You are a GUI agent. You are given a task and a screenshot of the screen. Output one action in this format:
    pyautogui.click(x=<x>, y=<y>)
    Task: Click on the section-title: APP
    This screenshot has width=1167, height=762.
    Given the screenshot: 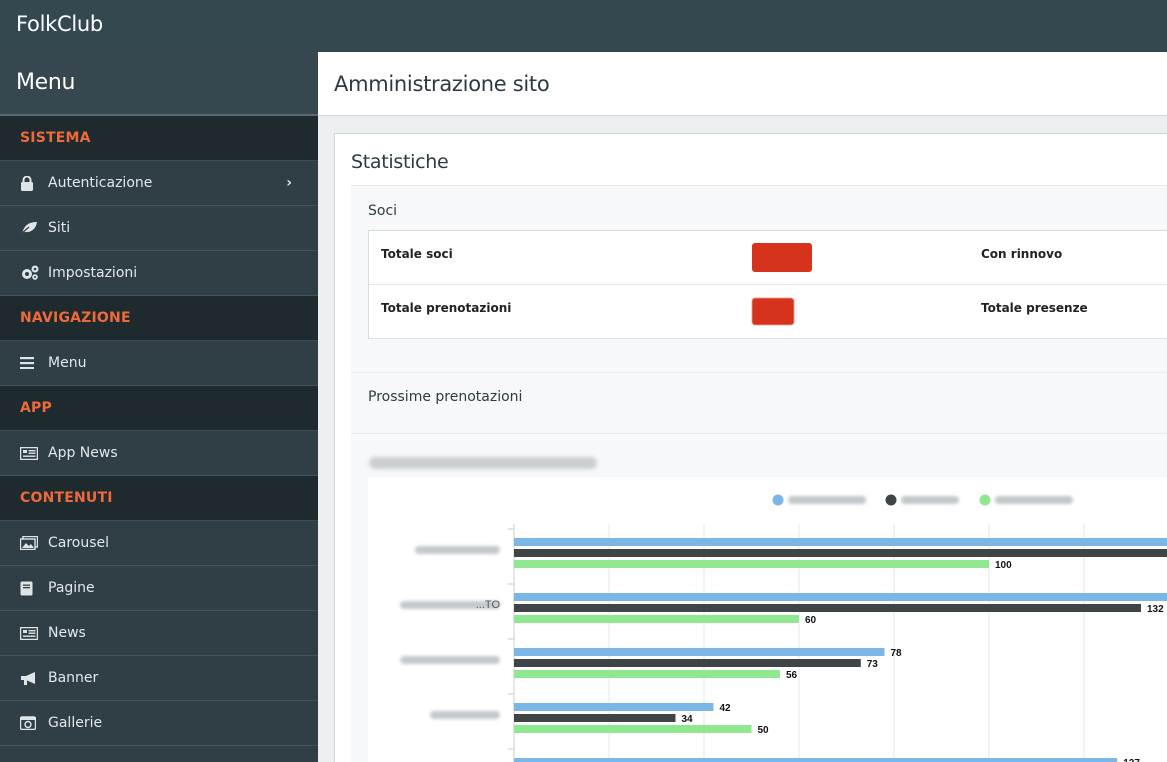 What is the action you would take?
    pyautogui.click(x=36, y=408)
    